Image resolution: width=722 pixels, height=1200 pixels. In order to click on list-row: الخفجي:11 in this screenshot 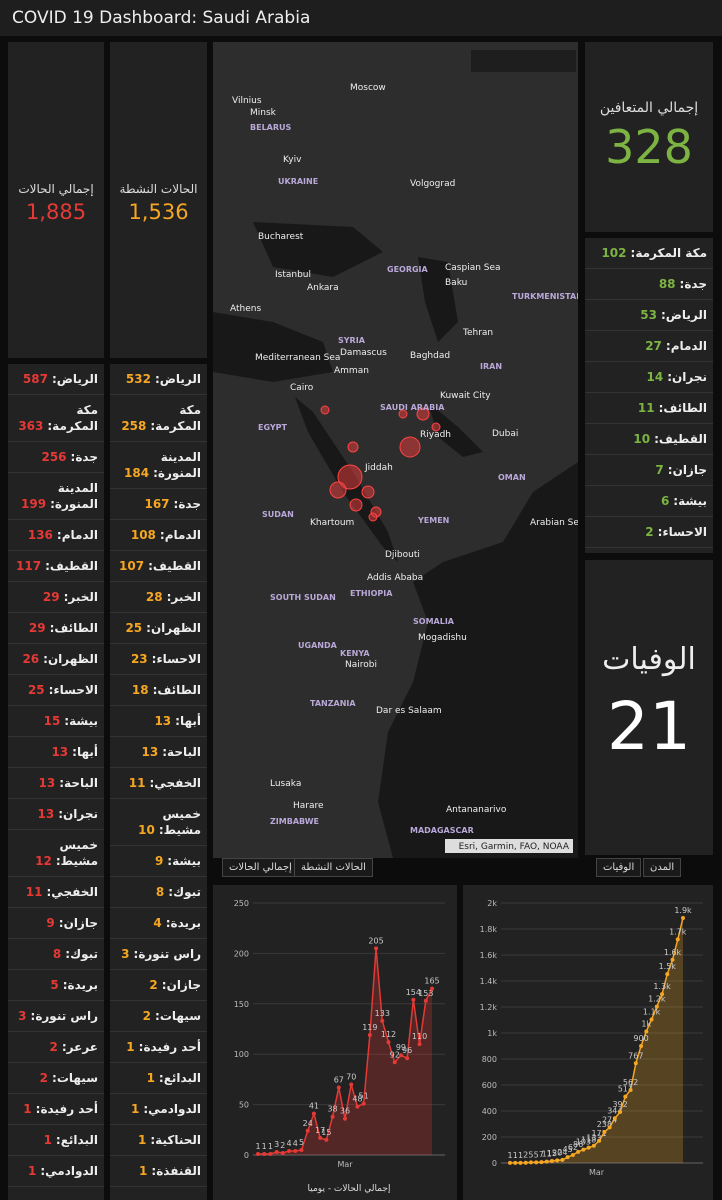, I will do `click(56, 892)`.